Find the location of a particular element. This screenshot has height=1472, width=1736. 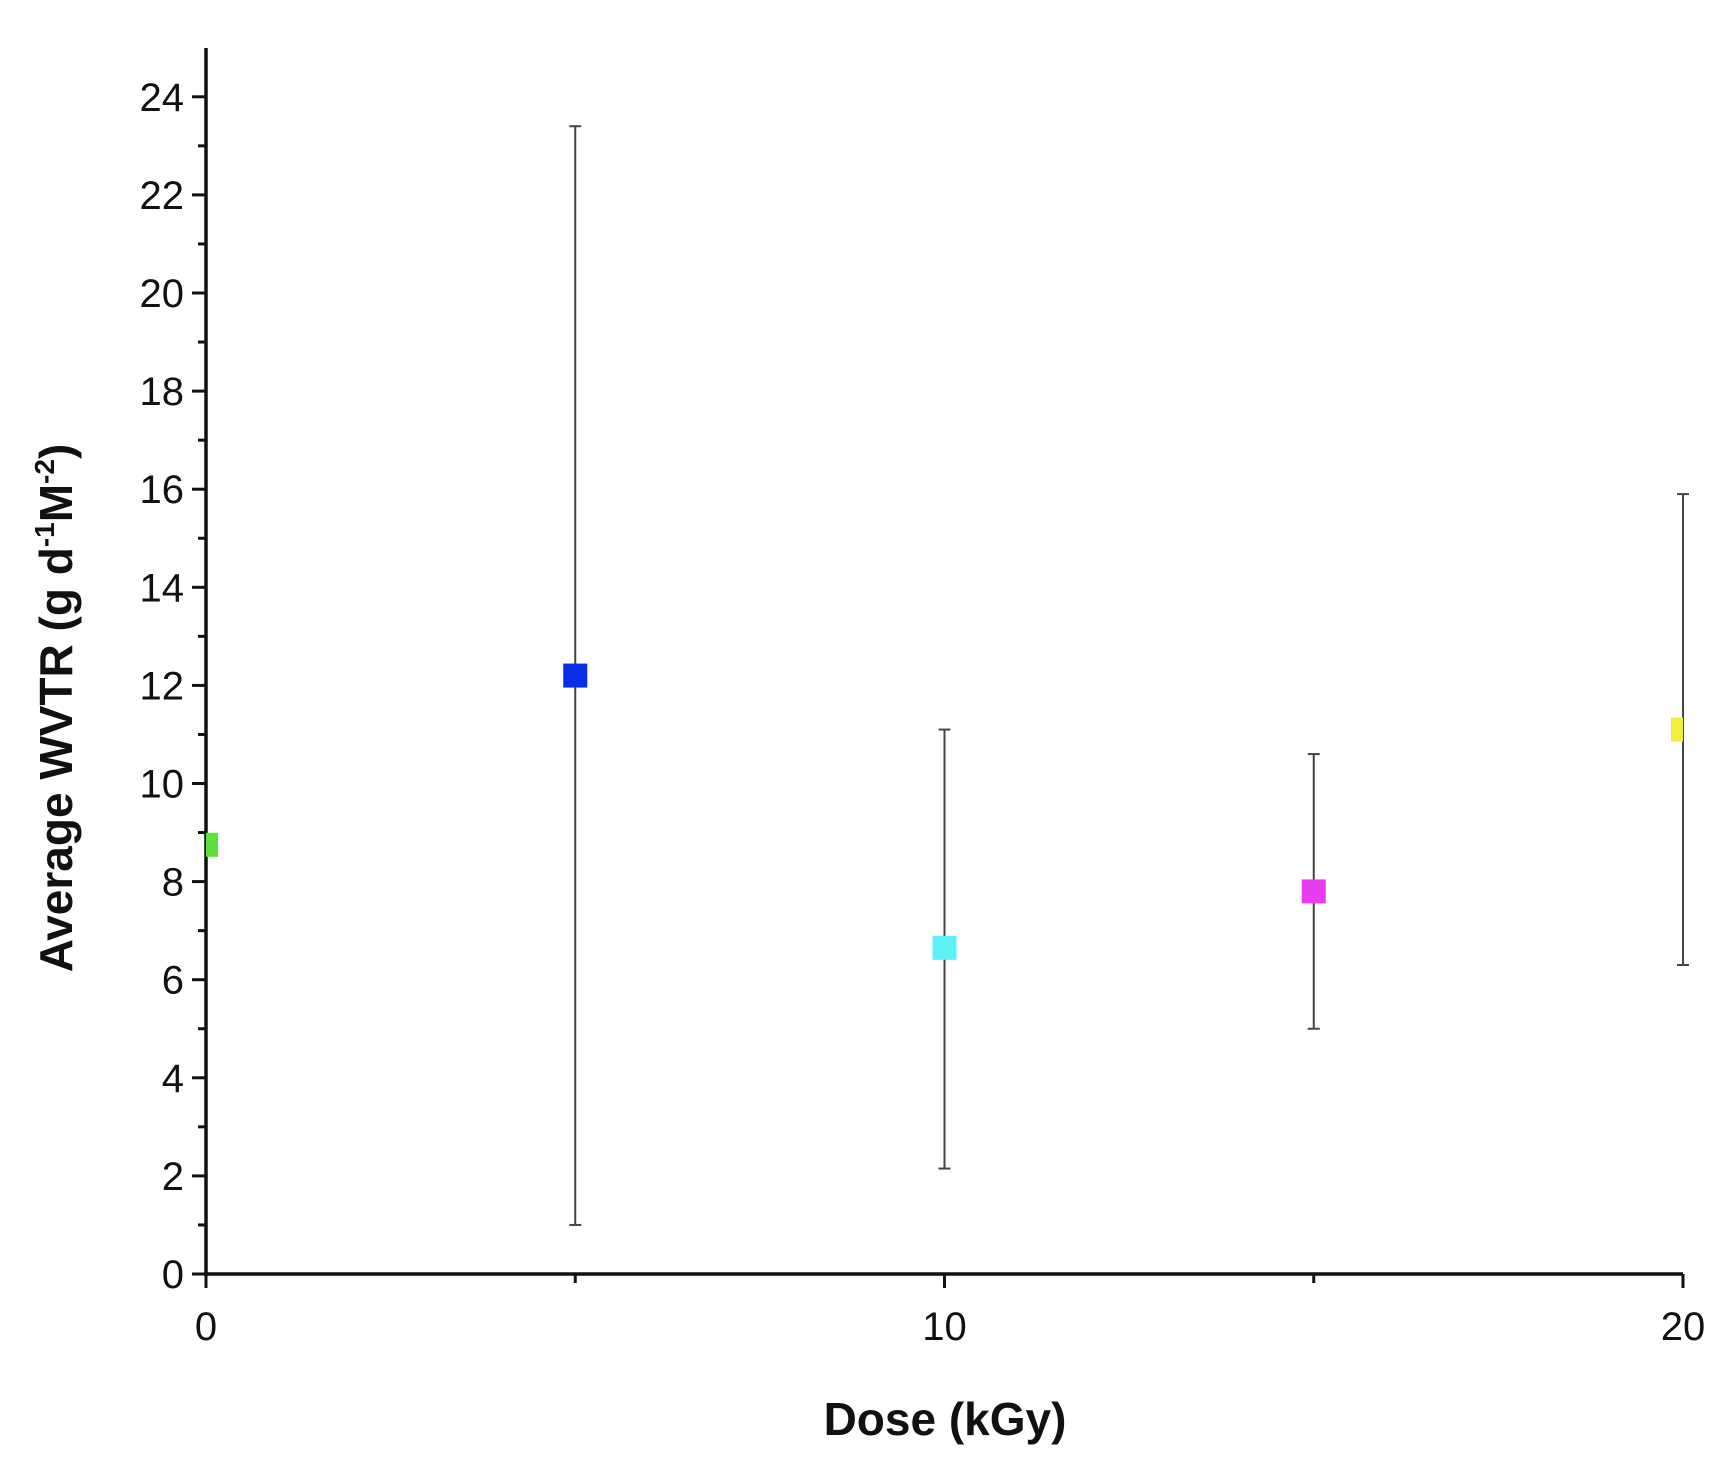

y-tick-label: 0 is located at coordinates (173, 1275).